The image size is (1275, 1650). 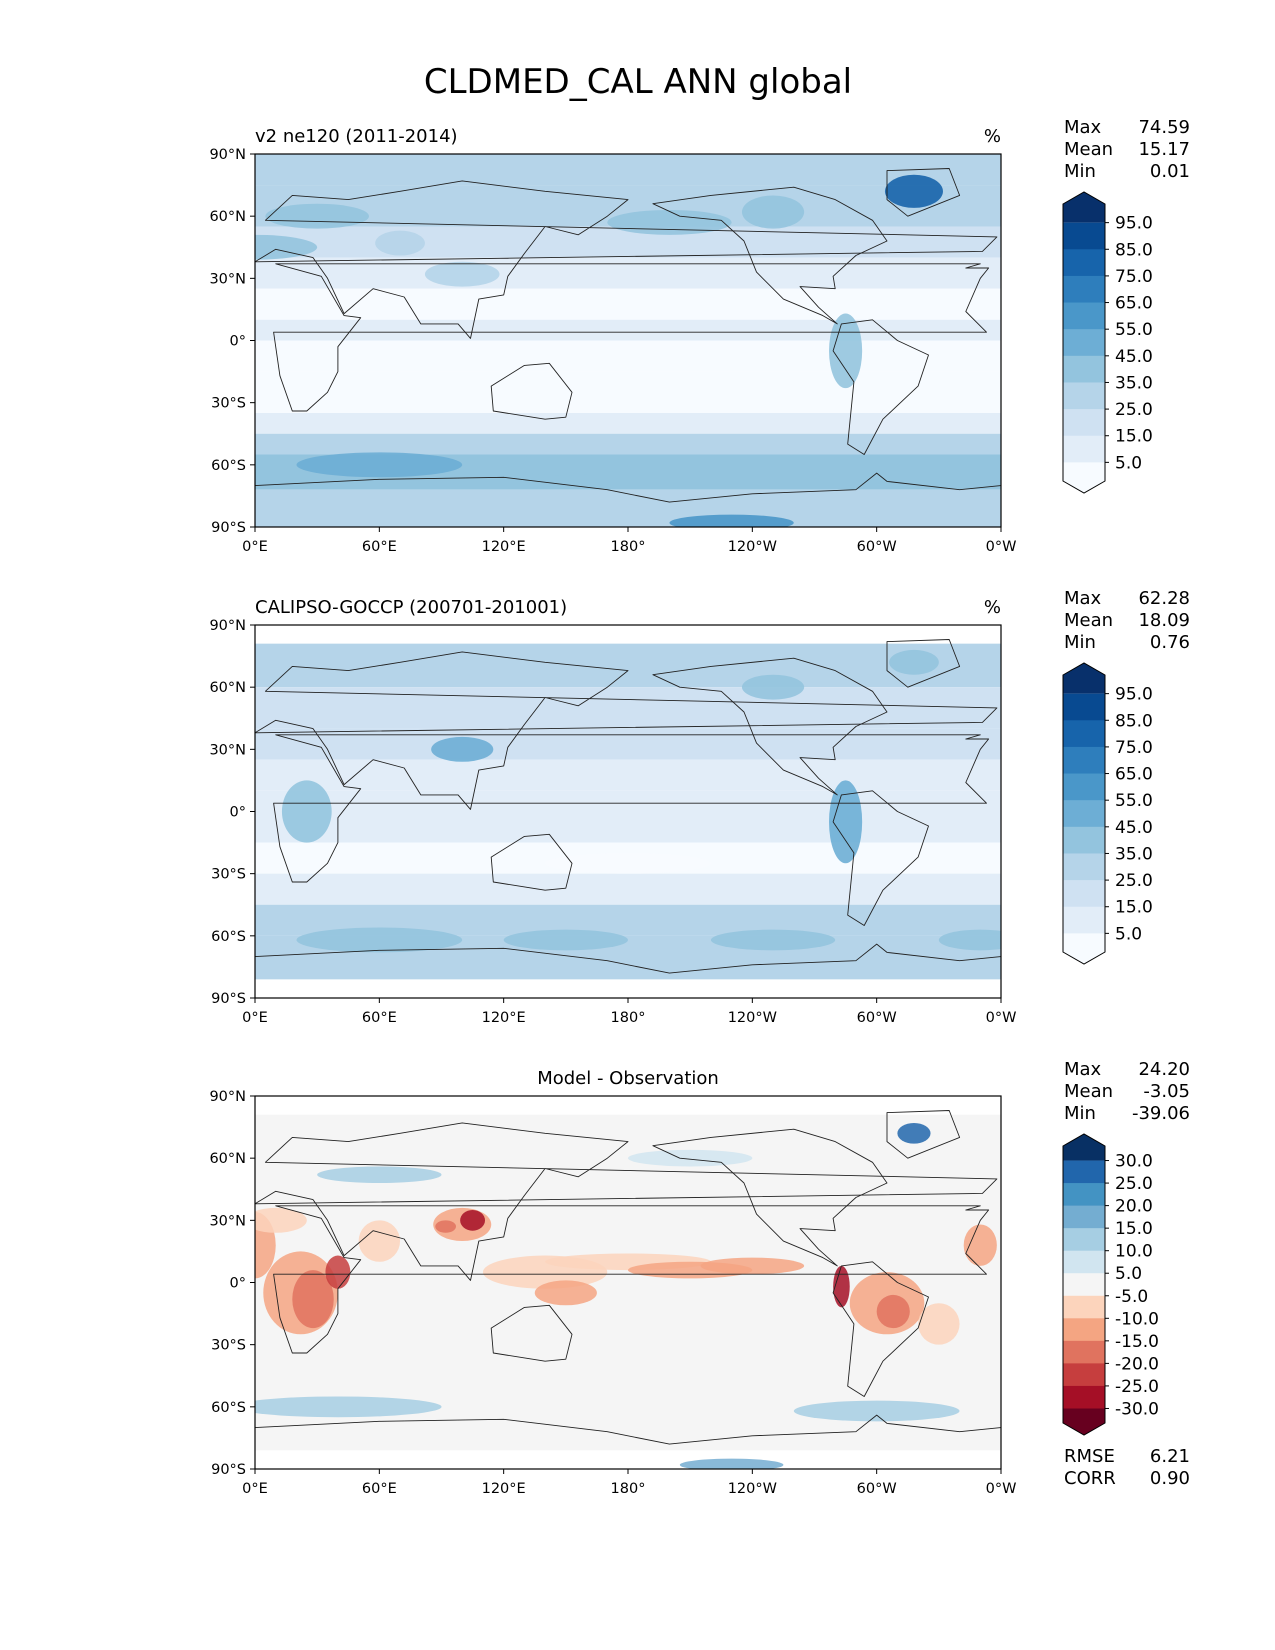 What do you see at coordinates (1134, 908) in the screenshot?
I see `colorbar-label: 15.0` at bounding box center [1134, 908].